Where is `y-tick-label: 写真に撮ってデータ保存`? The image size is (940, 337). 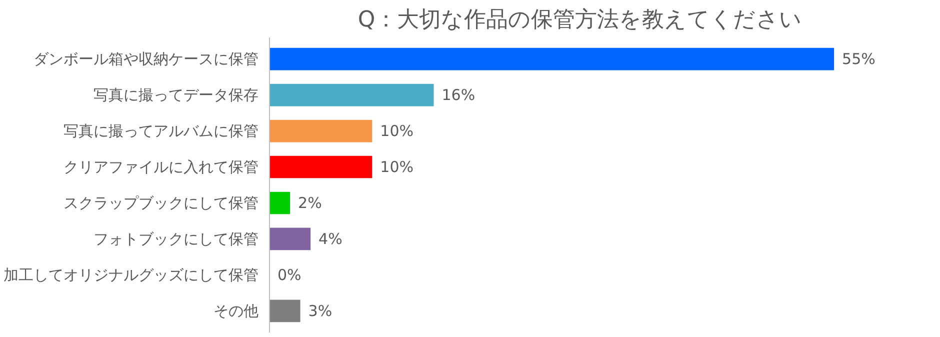
y-tick-label: 写真に撮ってデータ保存 is located at coordinates (176, 95).